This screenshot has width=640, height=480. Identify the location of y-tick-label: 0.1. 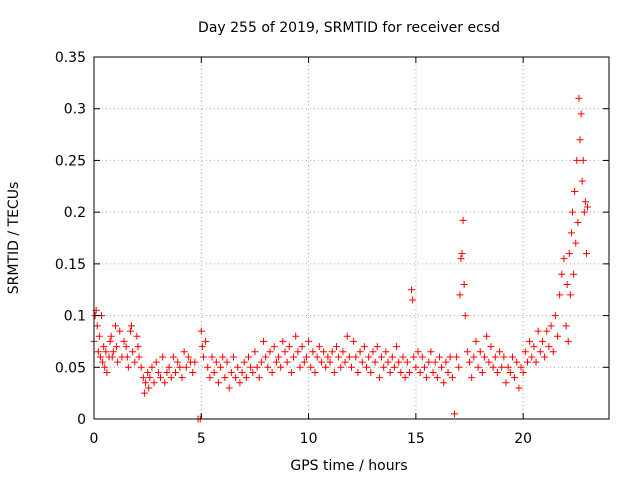
(75, 317).